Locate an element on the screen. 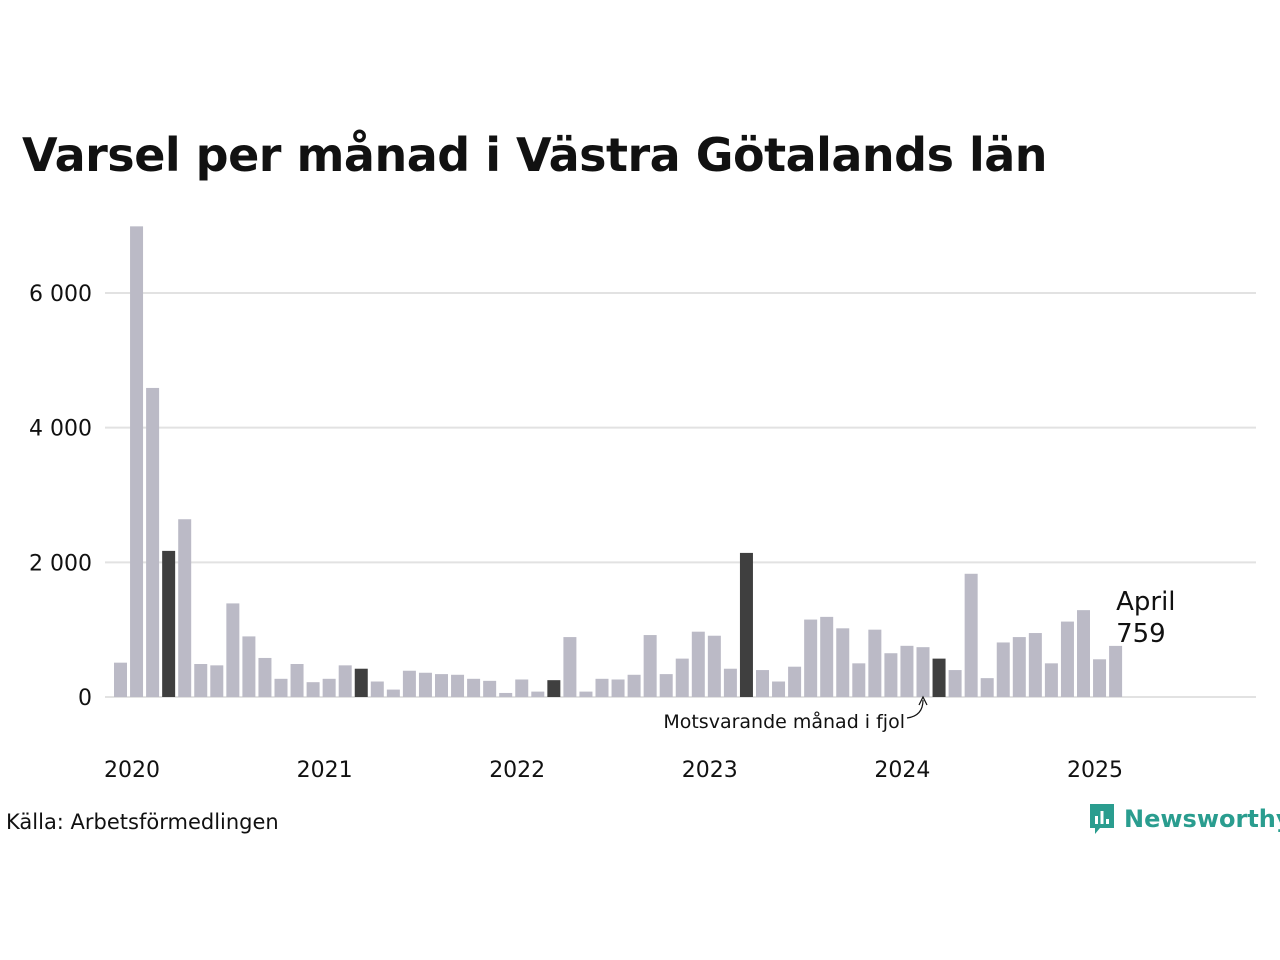 The image size is (1280, 960). brand-name: Newsworthy is located at coordinates (1202, 819).